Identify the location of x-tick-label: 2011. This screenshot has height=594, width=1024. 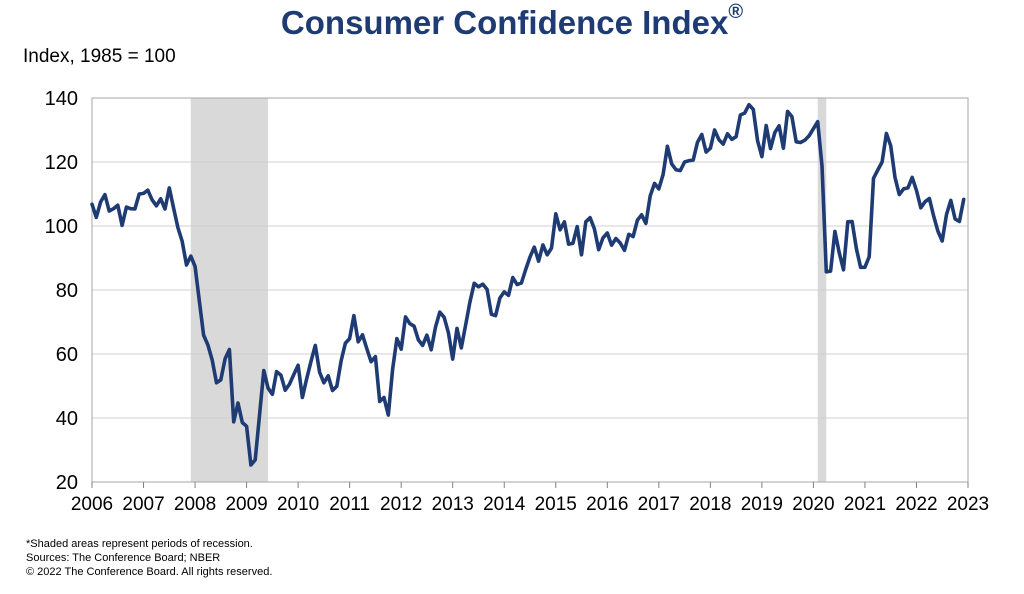
(349, 504).